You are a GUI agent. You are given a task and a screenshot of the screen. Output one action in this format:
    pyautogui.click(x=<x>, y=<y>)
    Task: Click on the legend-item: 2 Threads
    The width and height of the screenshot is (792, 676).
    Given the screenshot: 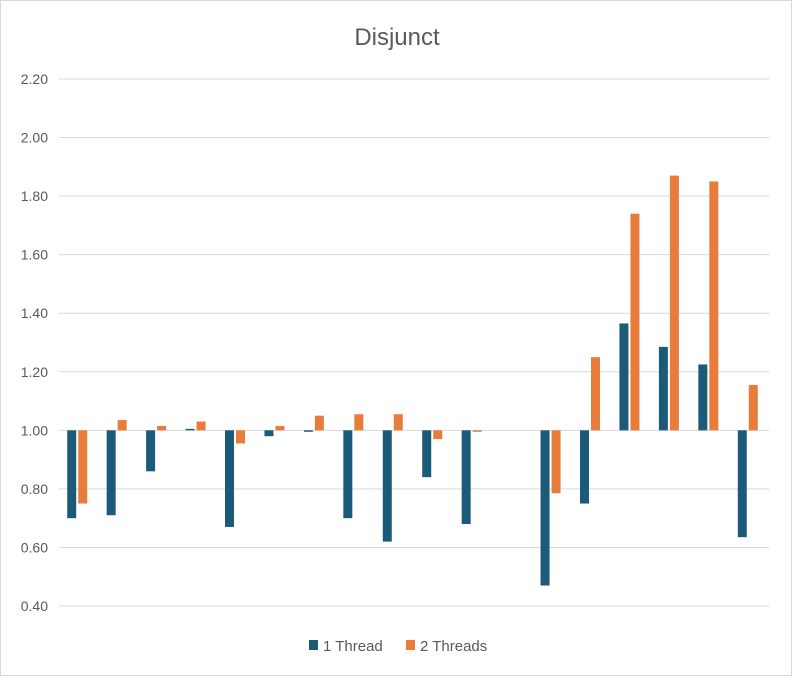 What is the action you would take?
    pyautogui.click(x=446, y=646)
    